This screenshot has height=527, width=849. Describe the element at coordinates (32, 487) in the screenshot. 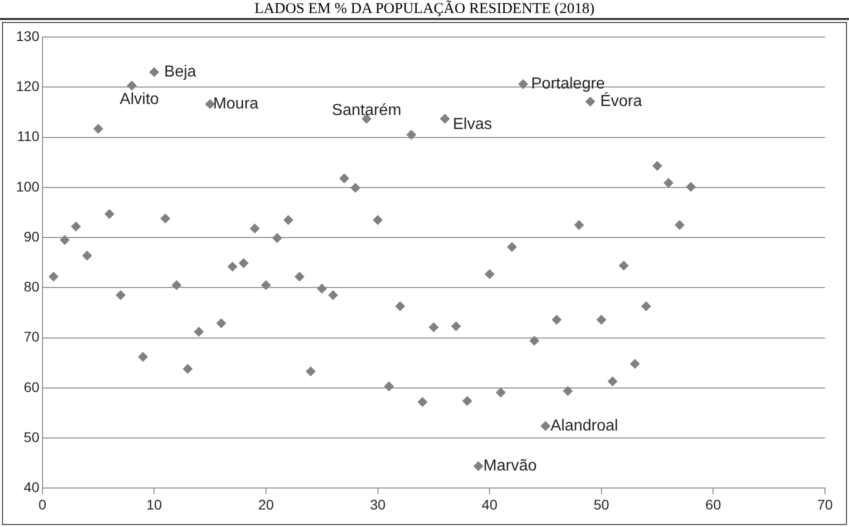

I see `y-tick-label: 40` at that location.